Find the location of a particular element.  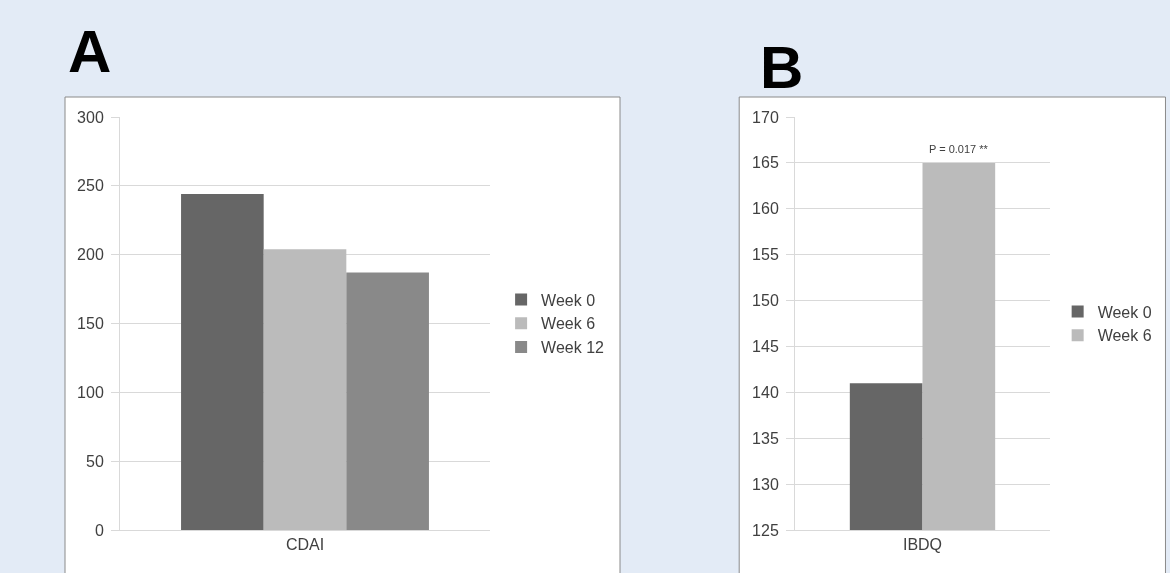

y-tick-label: 125 is located at coordinates (765, 530).